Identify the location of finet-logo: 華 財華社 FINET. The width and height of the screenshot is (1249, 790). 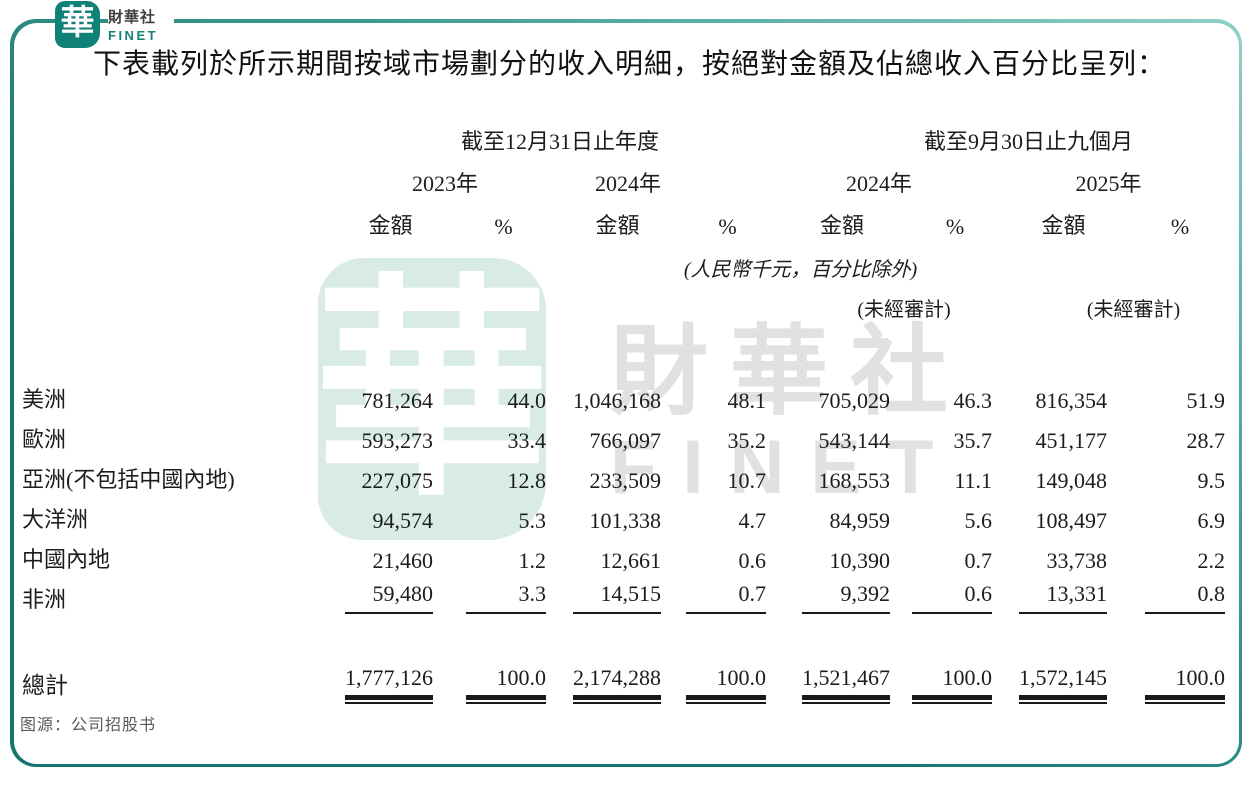
(115, 24).